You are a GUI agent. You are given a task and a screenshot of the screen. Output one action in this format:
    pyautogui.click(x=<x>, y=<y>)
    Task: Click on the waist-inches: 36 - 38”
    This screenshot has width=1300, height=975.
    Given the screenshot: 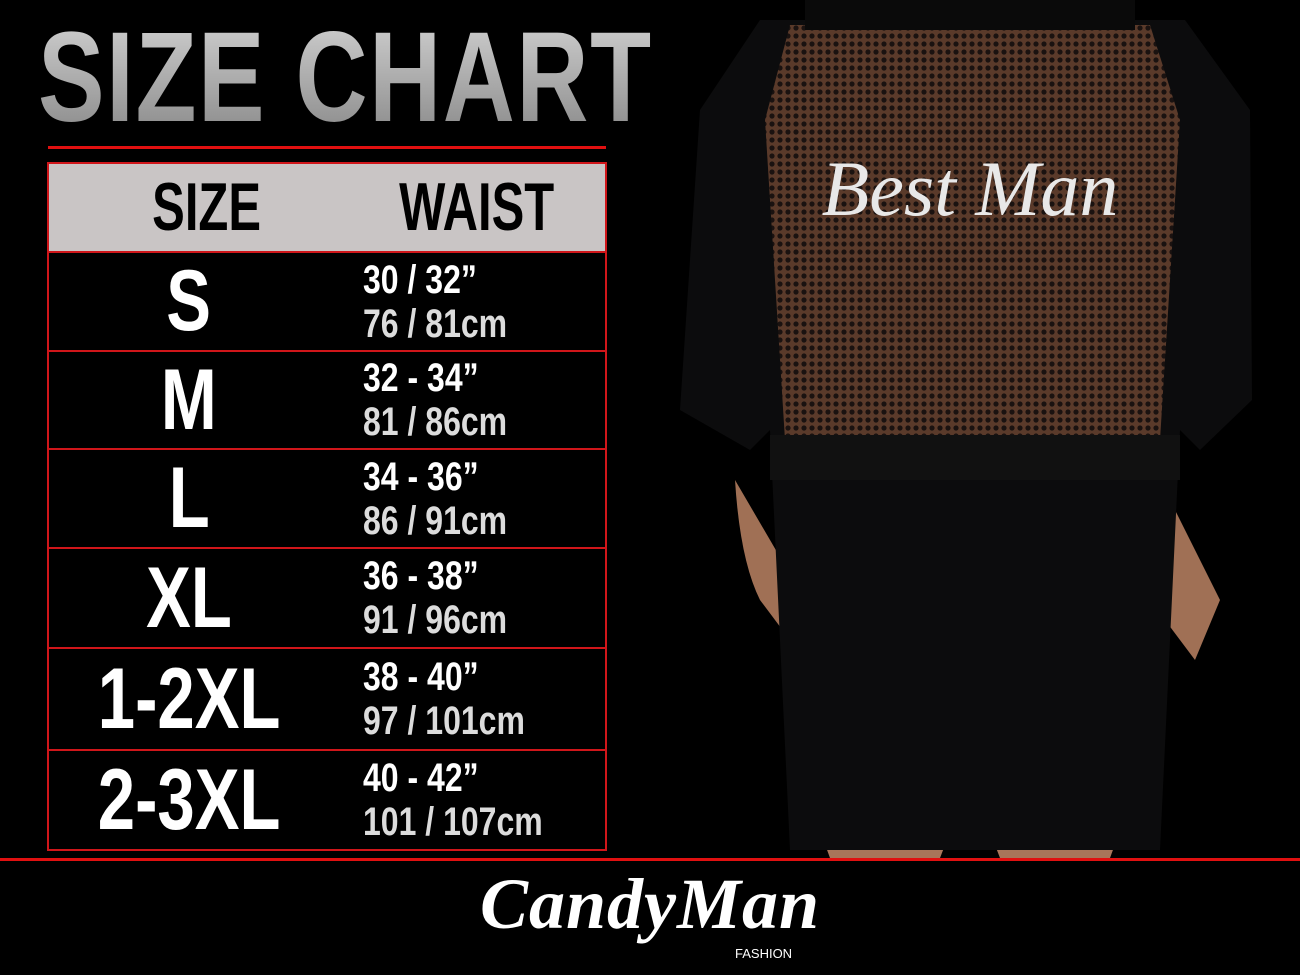 What is the action you would take?
    pyautogui.click(x=421, y=576)
    